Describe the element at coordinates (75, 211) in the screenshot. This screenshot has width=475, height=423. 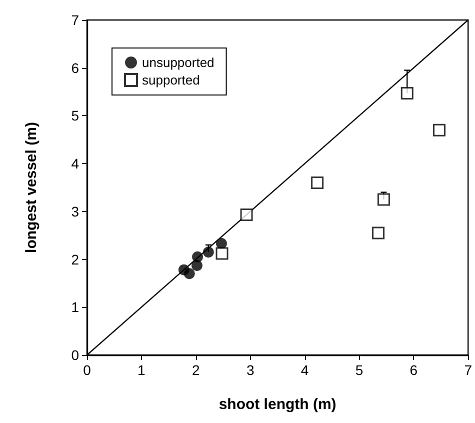
I see `y-tick-label: 3` at that location.